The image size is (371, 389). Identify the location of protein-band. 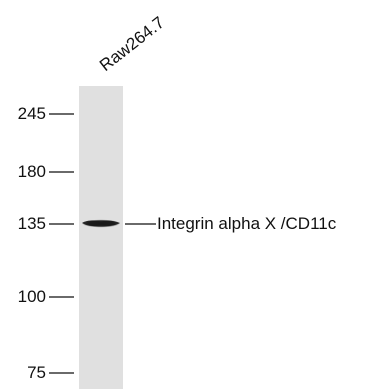
(101, 223).